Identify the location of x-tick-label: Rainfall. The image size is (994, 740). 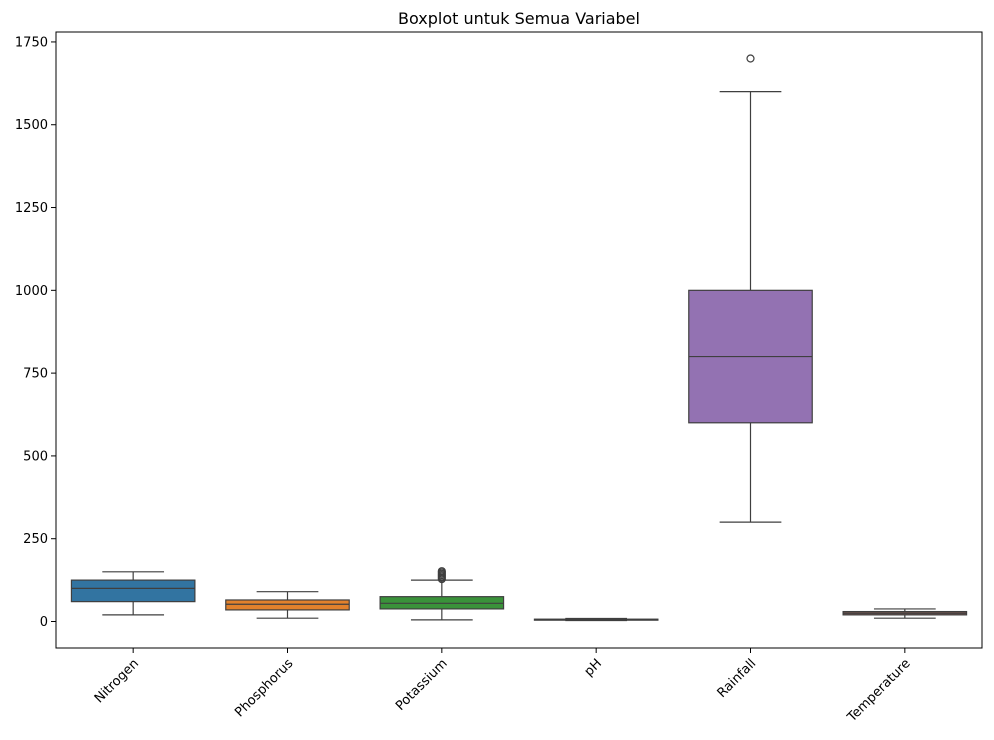
(737, 678).